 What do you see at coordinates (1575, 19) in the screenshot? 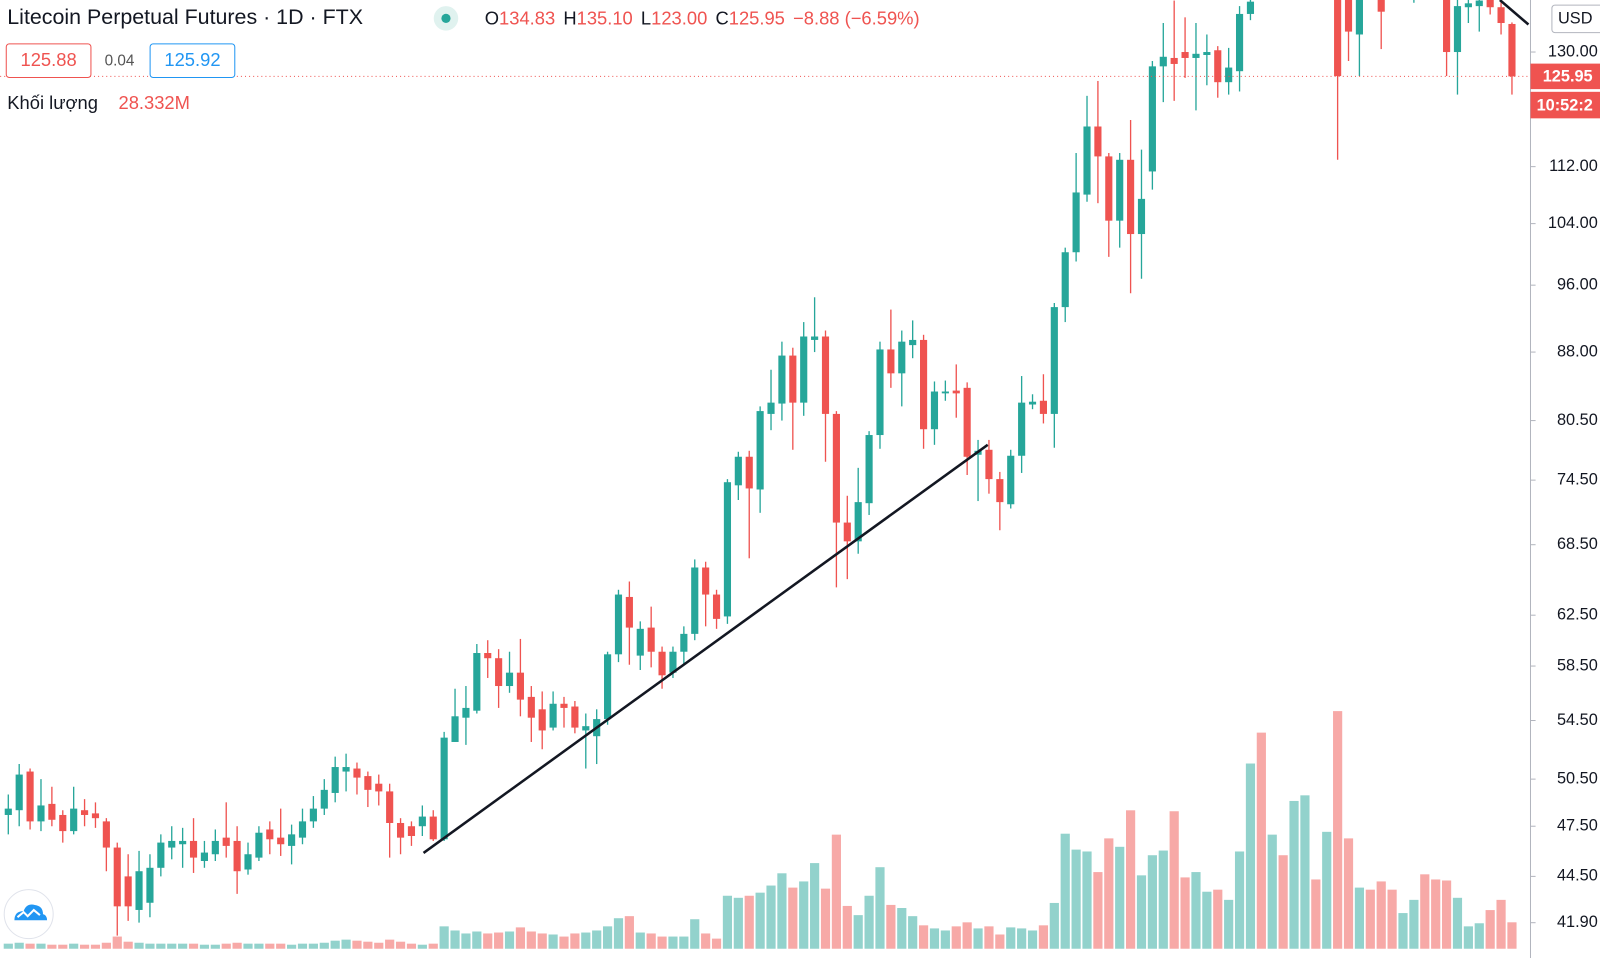
I see `currency-box` at bounding box center [1575, 19].